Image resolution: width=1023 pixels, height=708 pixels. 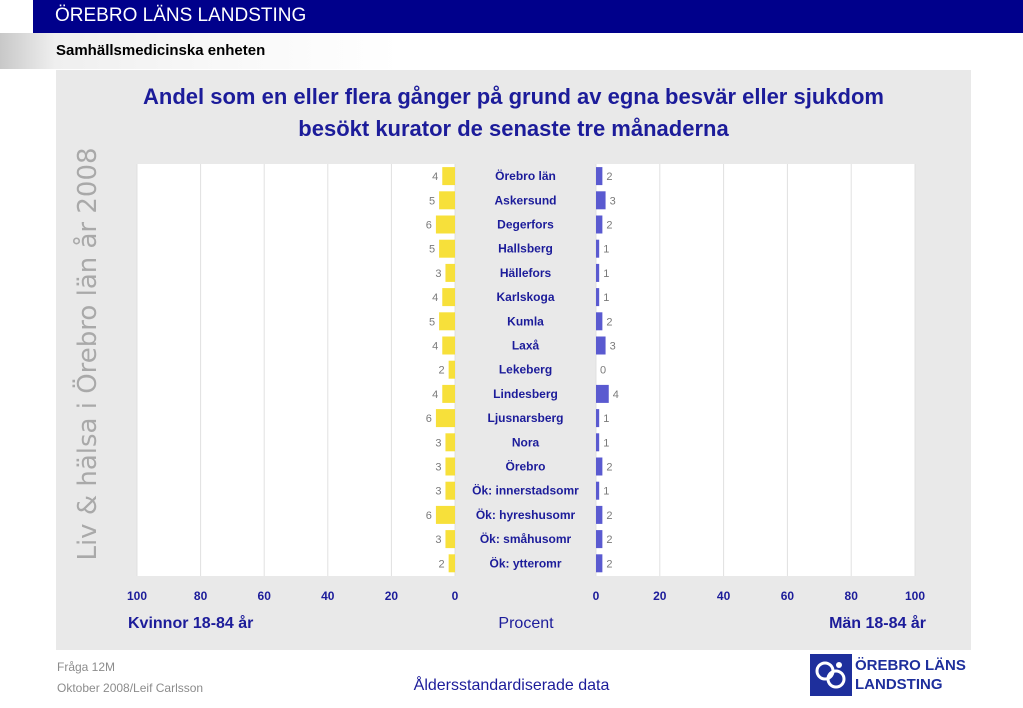 What do you see at coordinates (660, 596) in the screenshot?
I see `right-tick-label: 20` at bounding box center [660, 596].